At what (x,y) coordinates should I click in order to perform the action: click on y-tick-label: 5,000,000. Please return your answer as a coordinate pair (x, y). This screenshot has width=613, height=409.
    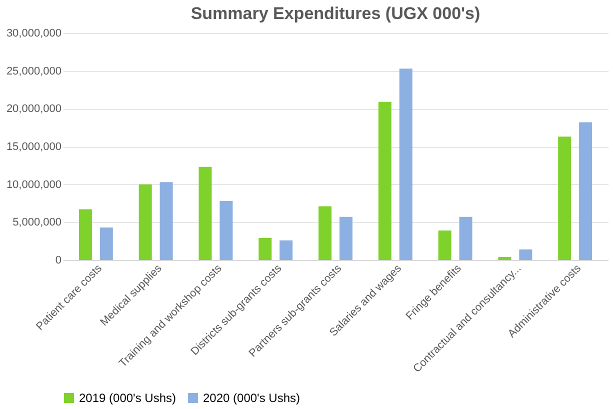
    Looking at the image, I should click on (37, 222).